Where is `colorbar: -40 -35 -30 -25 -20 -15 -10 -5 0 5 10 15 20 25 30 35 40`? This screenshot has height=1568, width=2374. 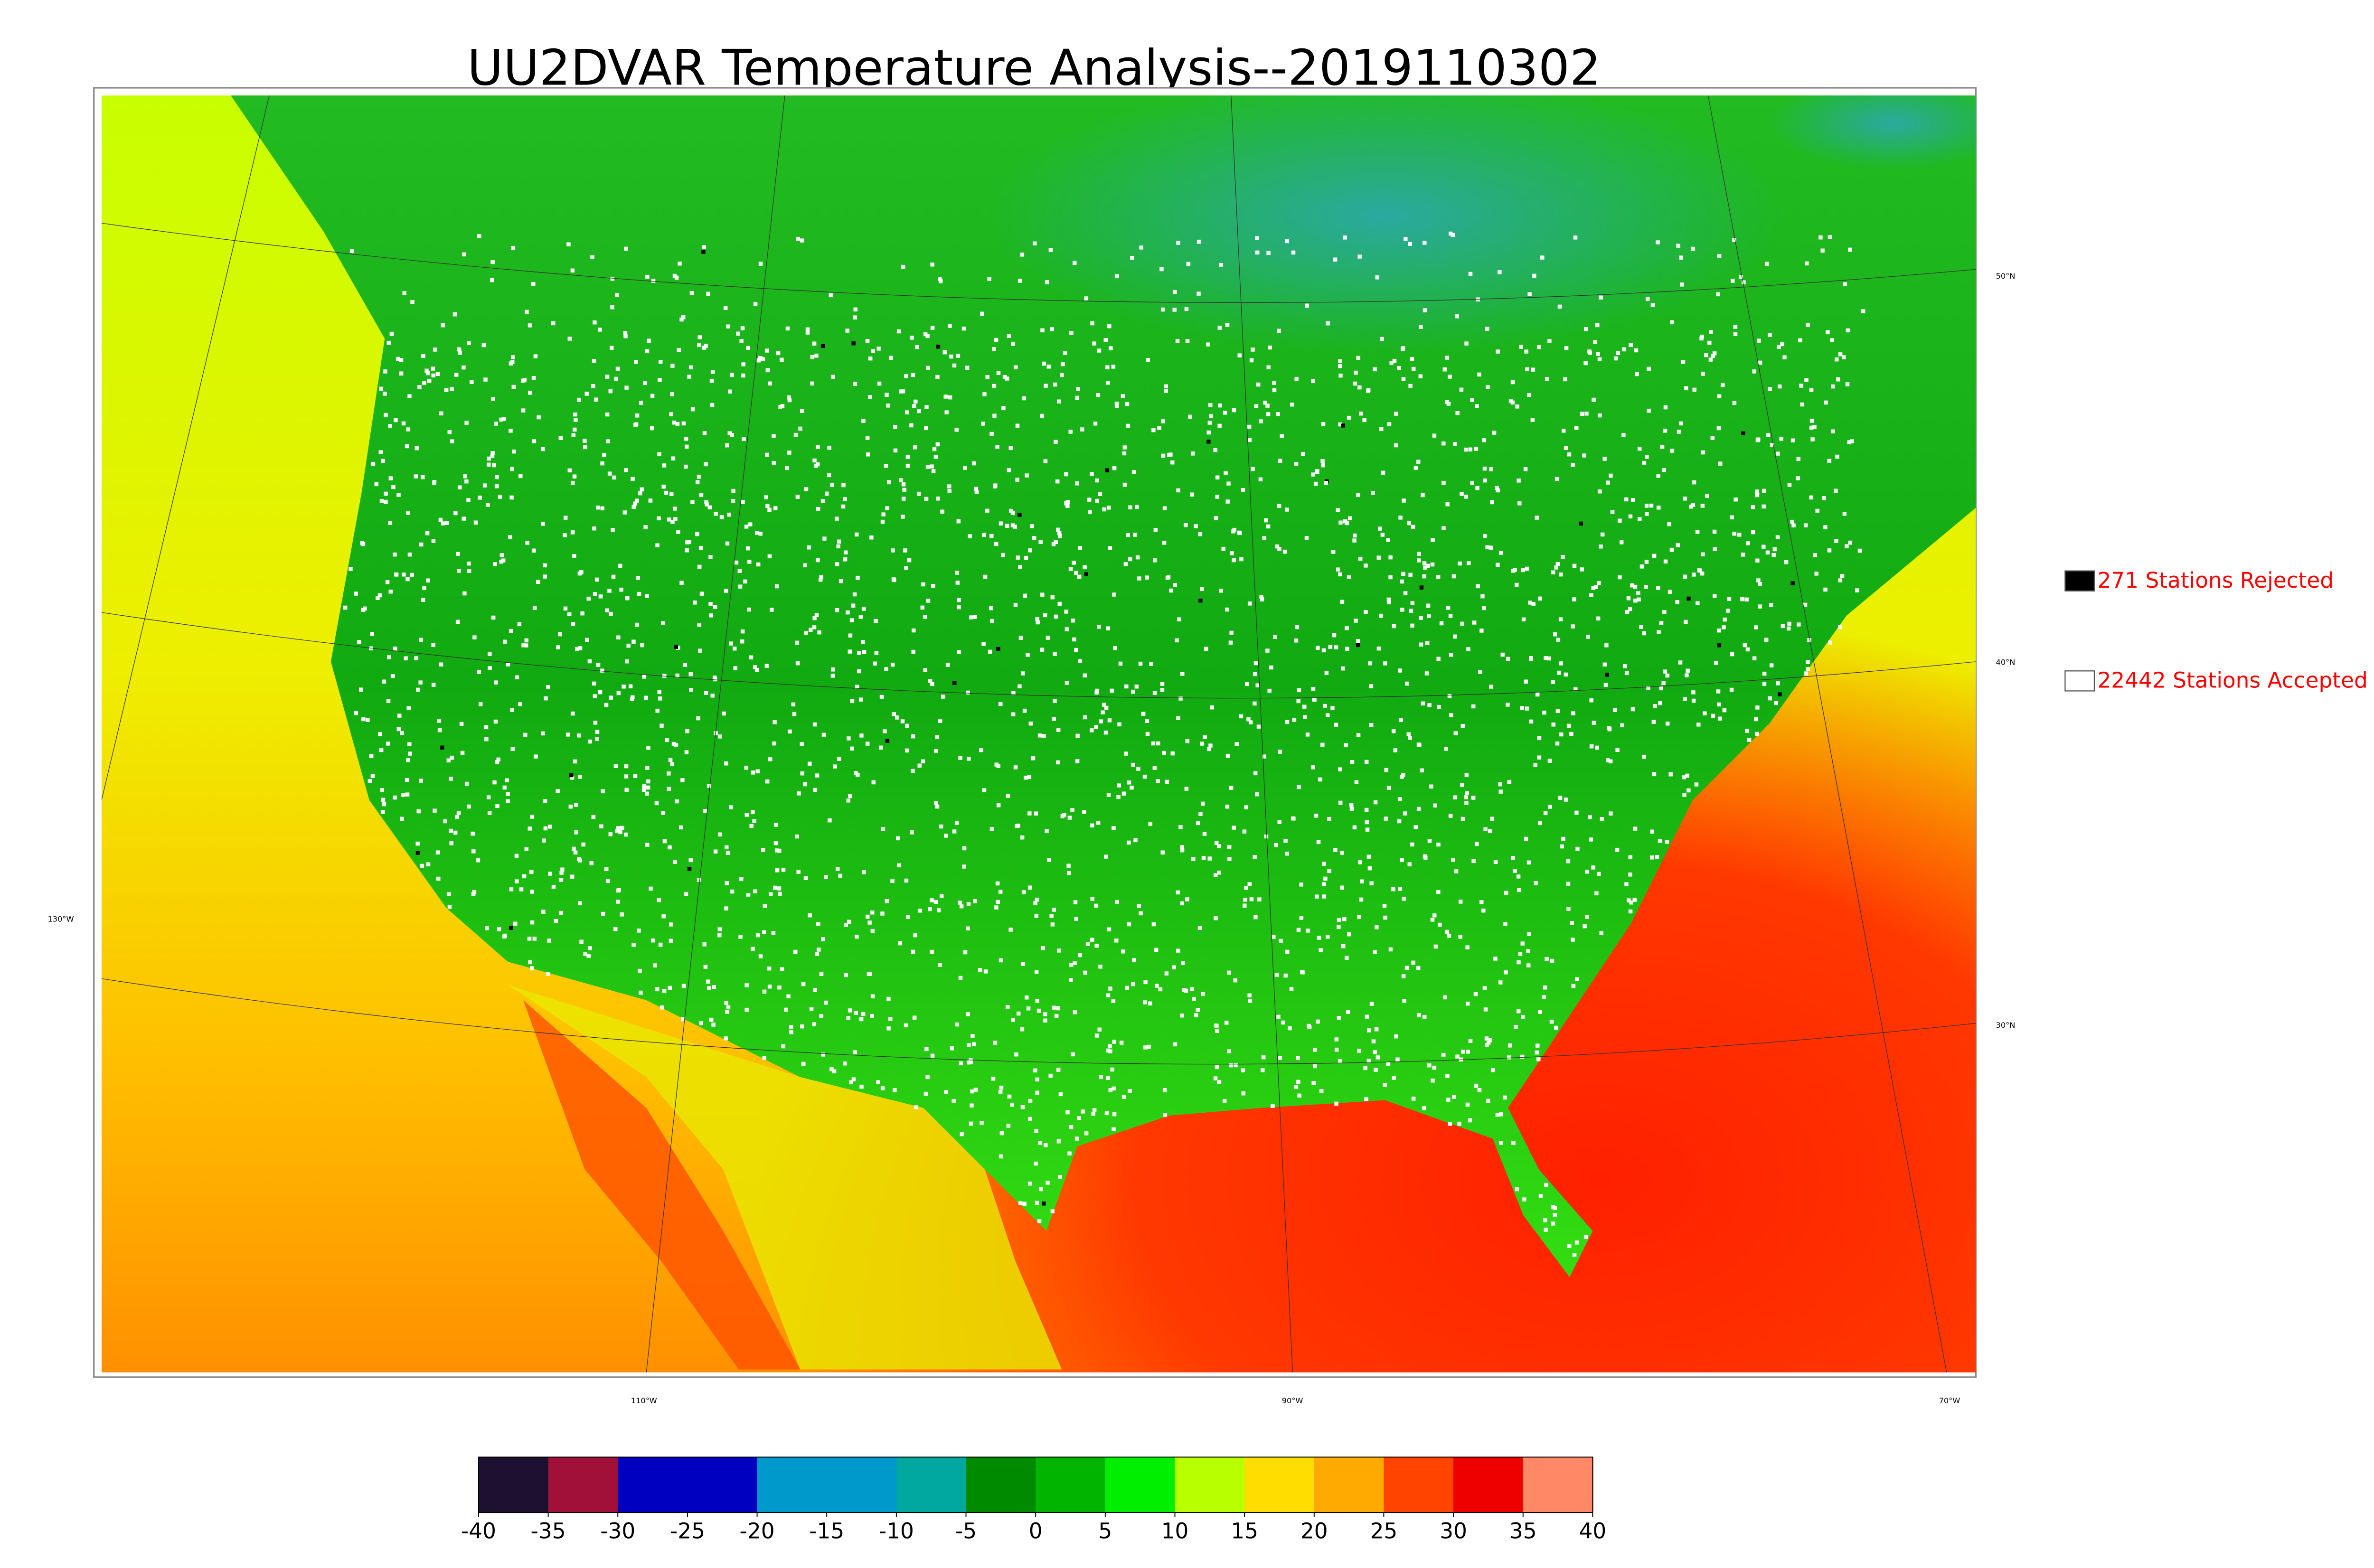 colorbar: -40 -35 -30 -25 -20 -15 -10 -5 0 5 10 15 20 25 30 35 40 is located at coordinates (1033, 1500).